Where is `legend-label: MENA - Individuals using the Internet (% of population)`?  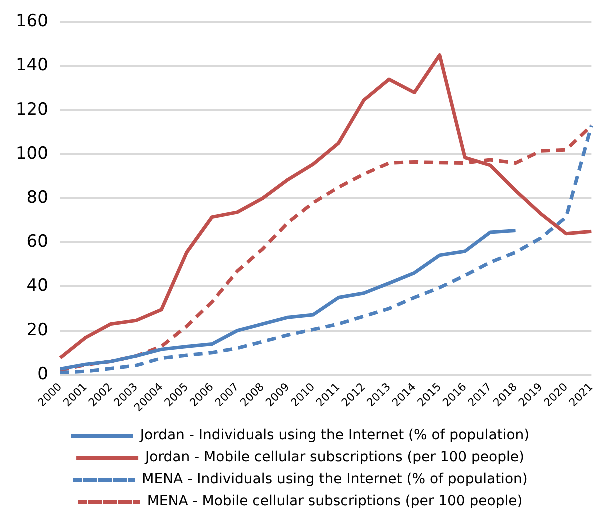 legend-label: MENA - Individuals using the Internet (% of population) is located at coordinates (335, 480).